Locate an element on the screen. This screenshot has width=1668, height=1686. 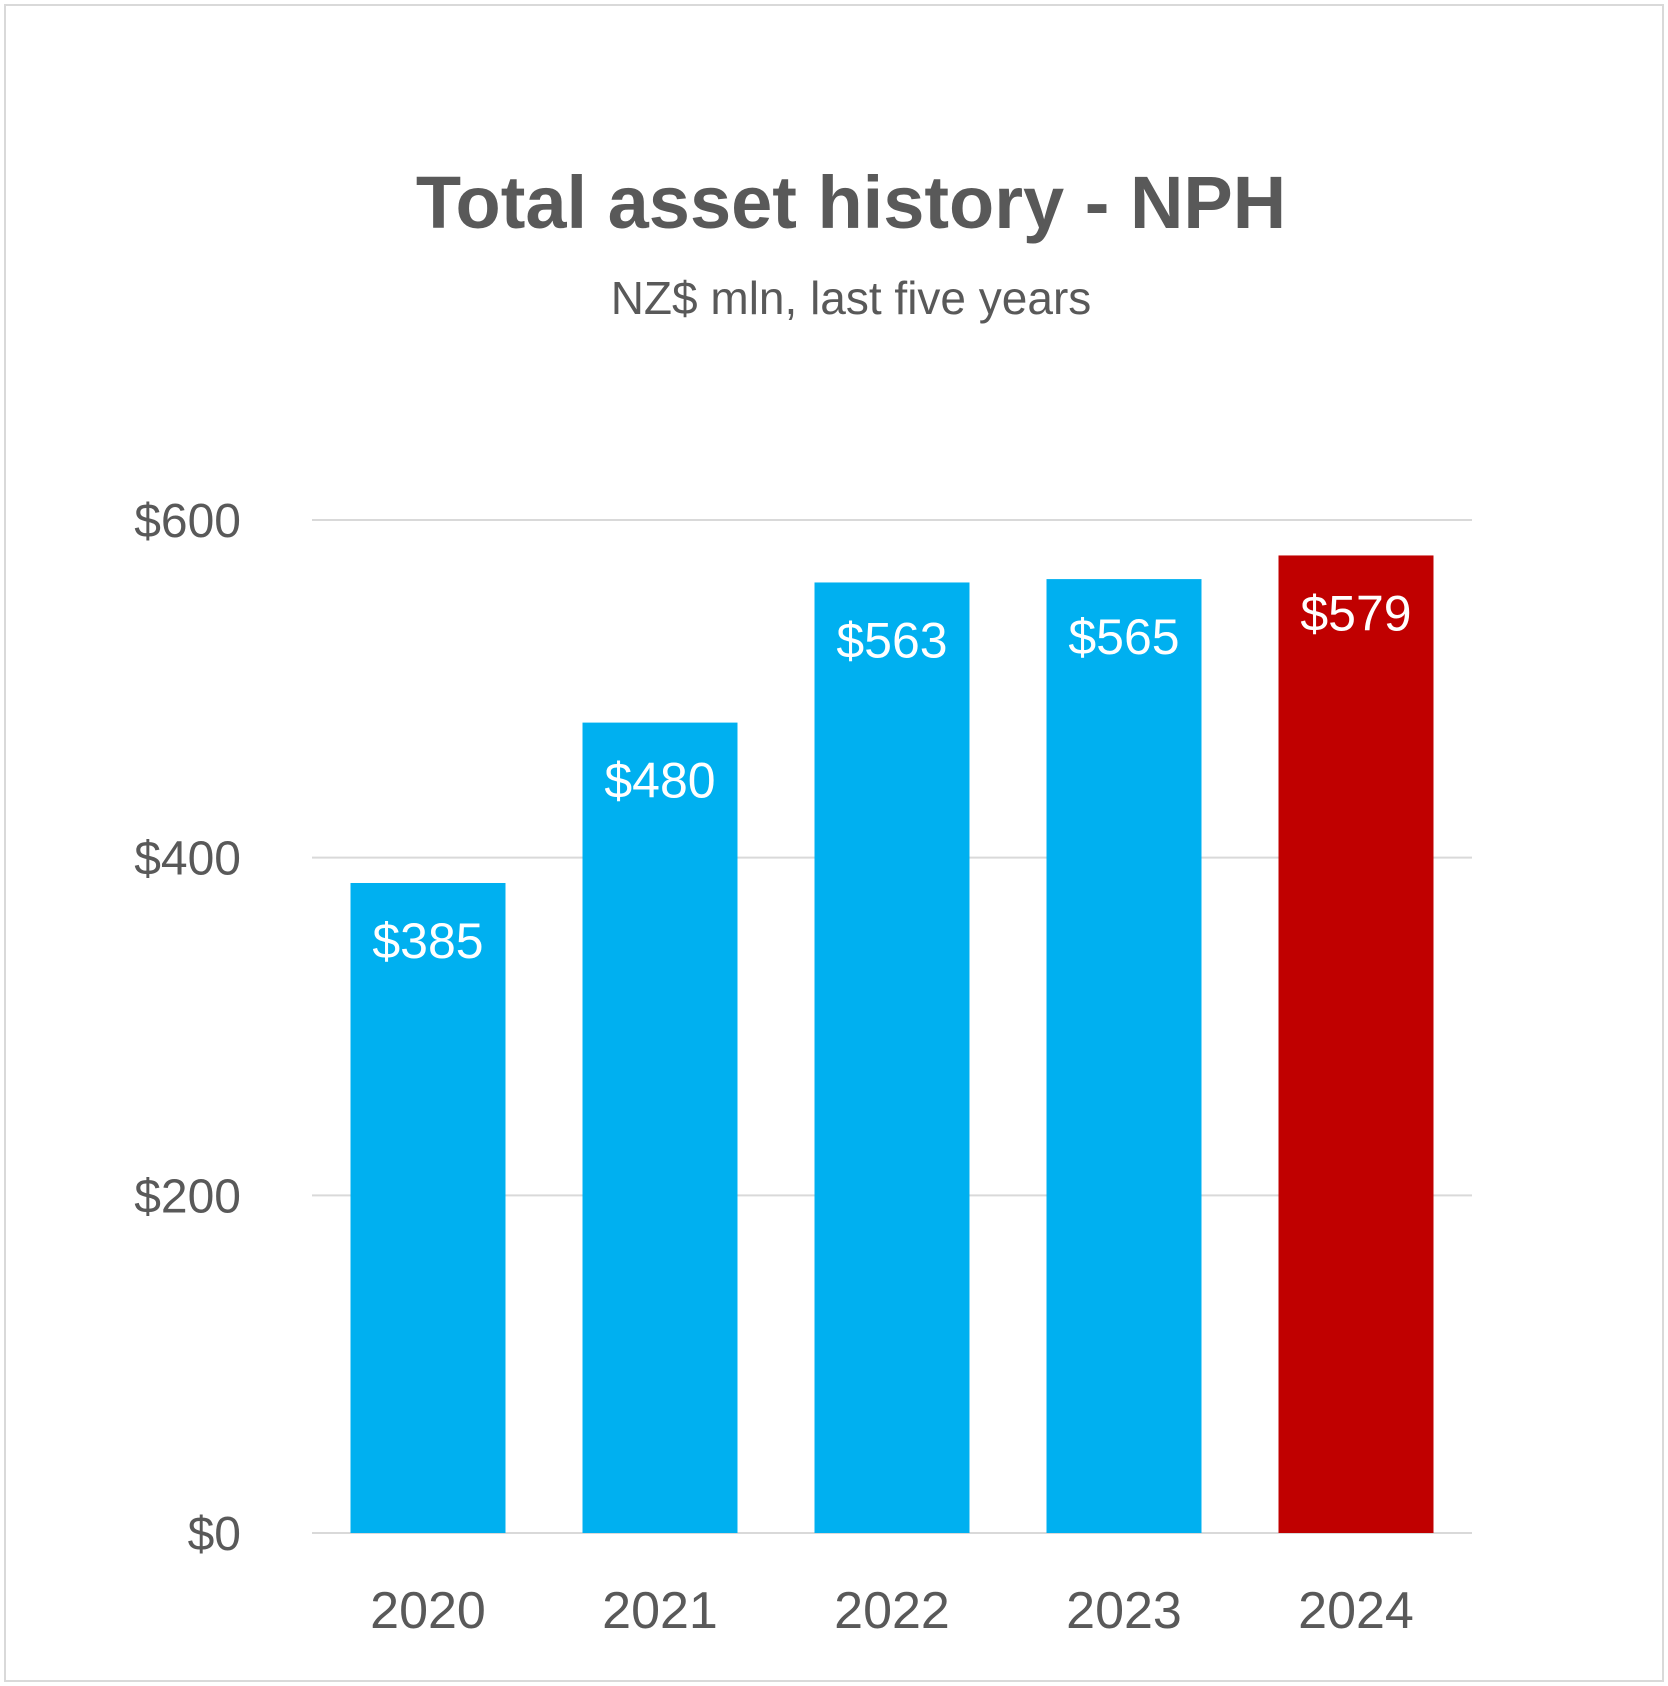
chart-subtitle: NZ$ mln, last five years is located at coordinates (851, 298).